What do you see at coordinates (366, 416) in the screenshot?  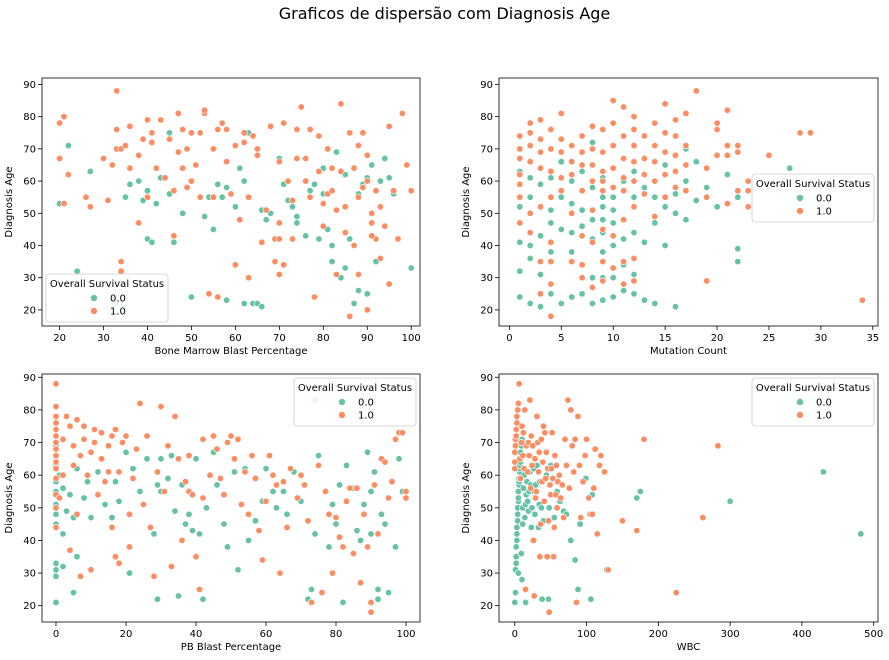 I see `legend-label: 1.0` at bounding box center [366, 416].